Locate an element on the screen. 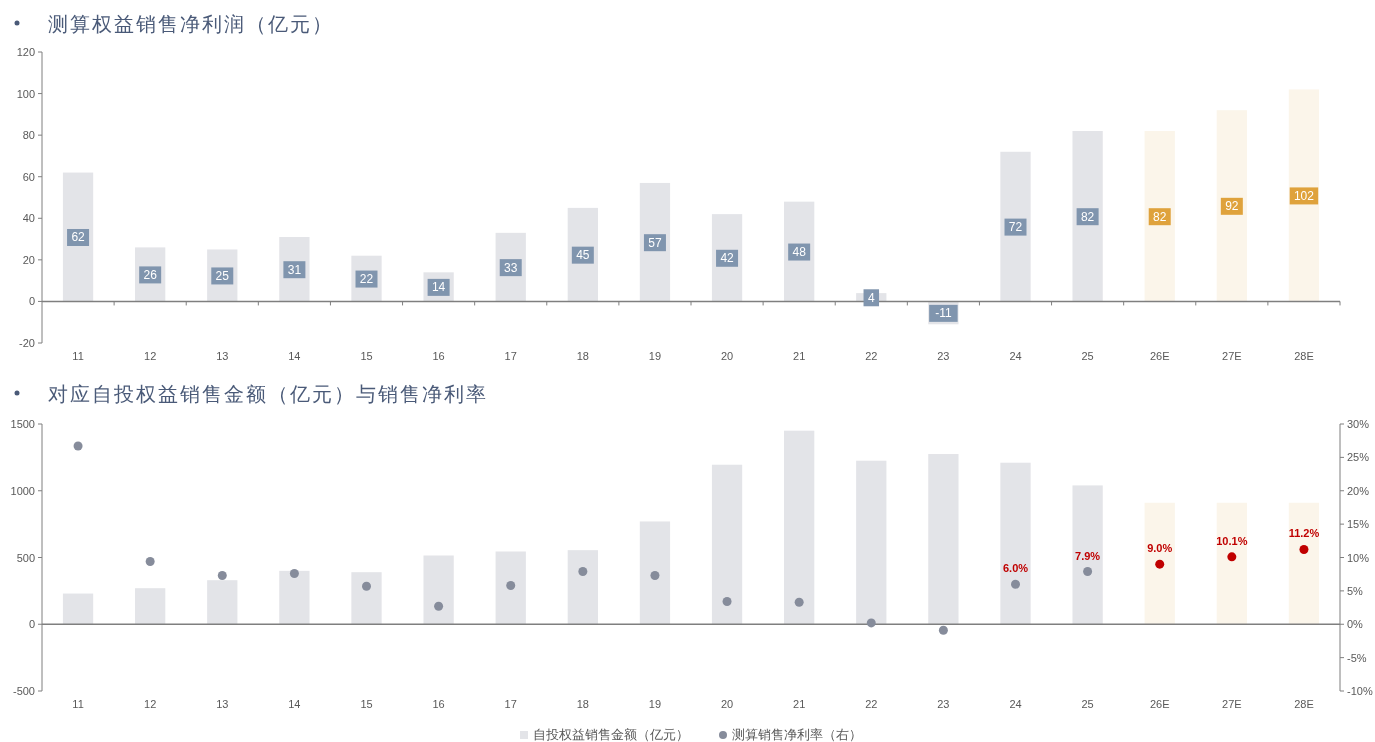  data-label: 48 is located at coordinates (799, 252).